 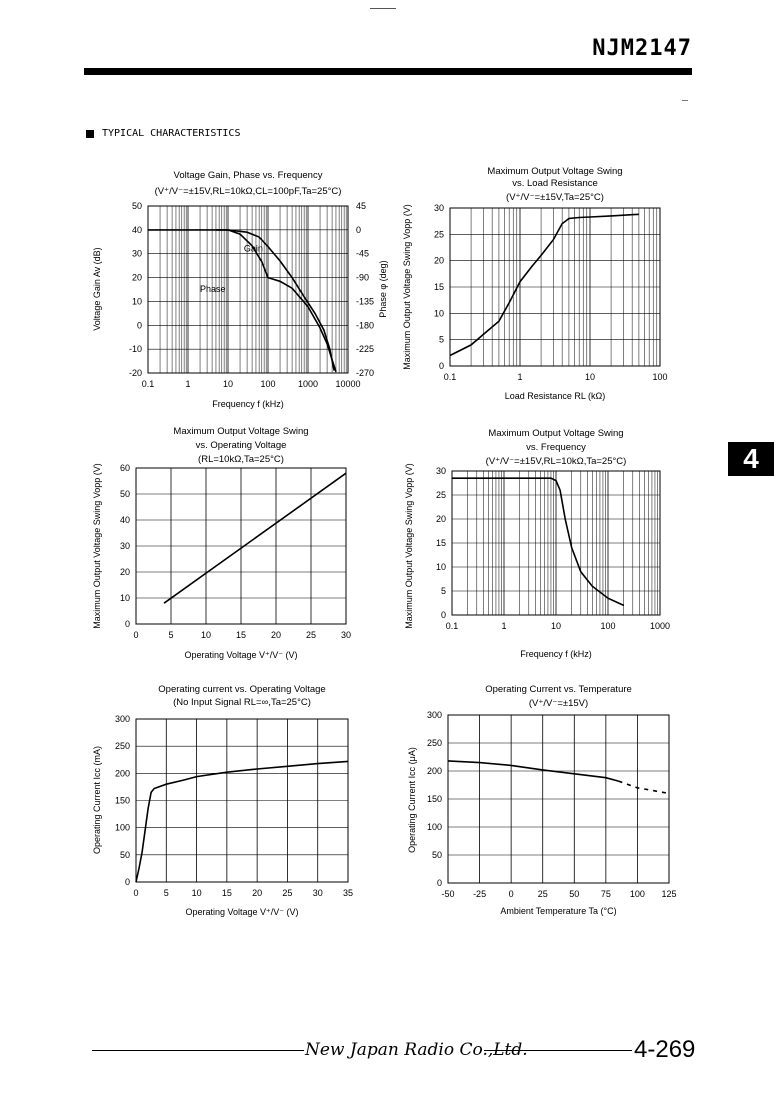 What do you see at coordinates (439, 883) in the screenshot?
I see `c6-ytick-label: 0` at bounding box center [439, 883].